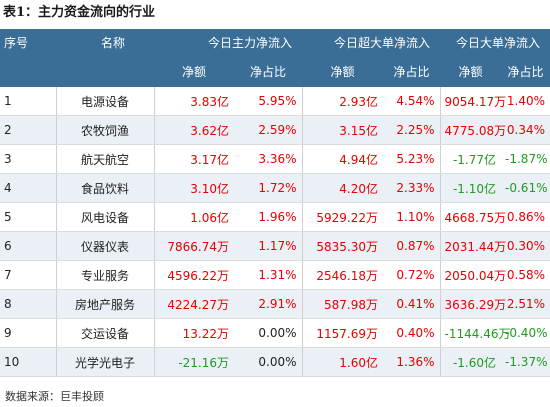 The image size is (550, 407). I want to click on row-index: 7, so click(28, 275).